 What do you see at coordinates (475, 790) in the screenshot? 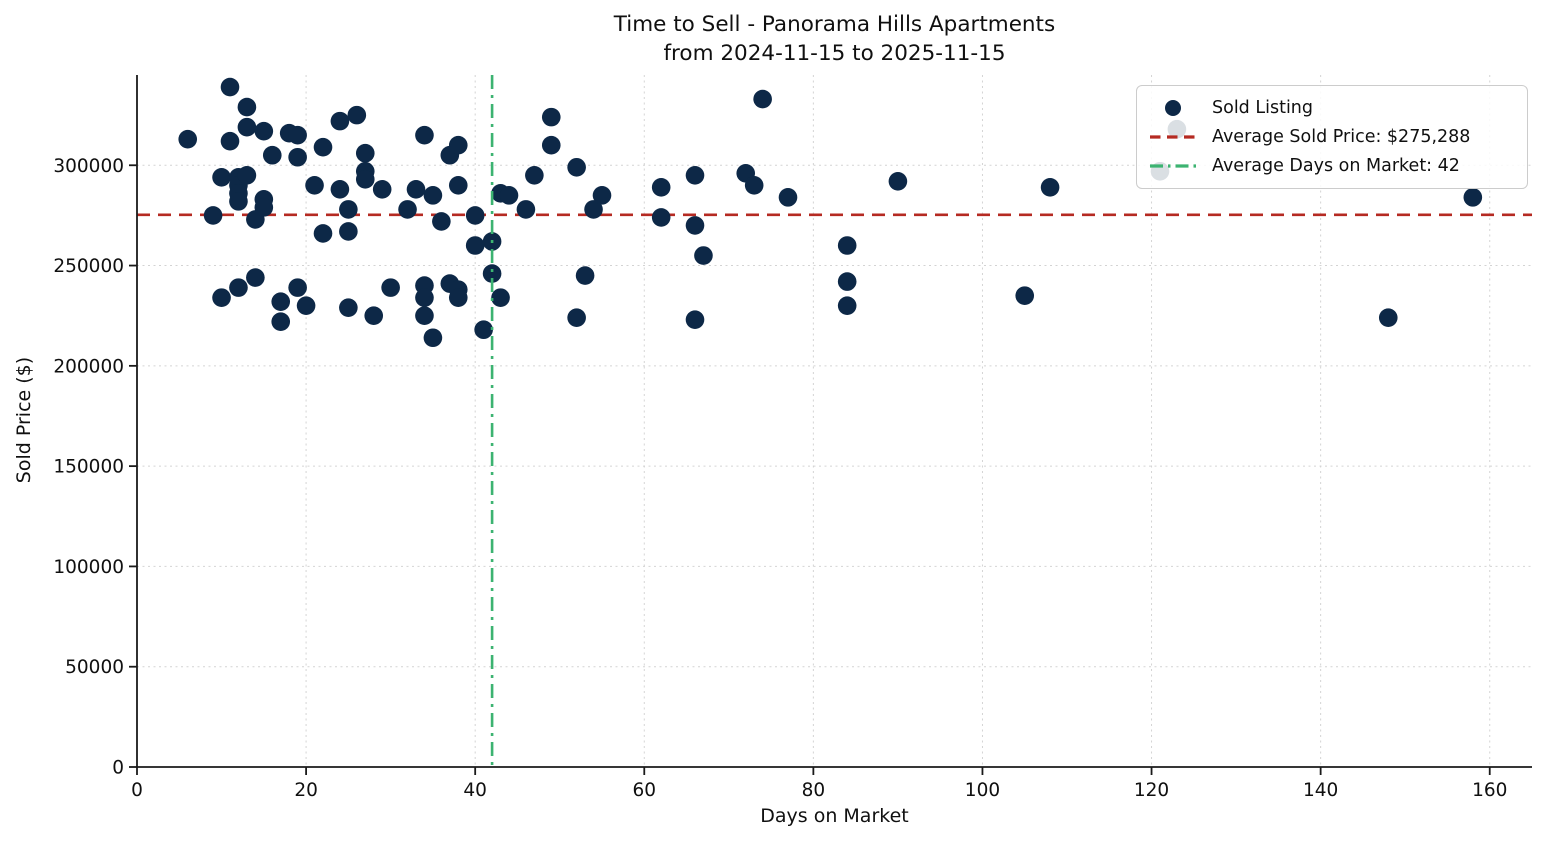
I see `x-tick-label: 40` at bounding box center [475, 790].